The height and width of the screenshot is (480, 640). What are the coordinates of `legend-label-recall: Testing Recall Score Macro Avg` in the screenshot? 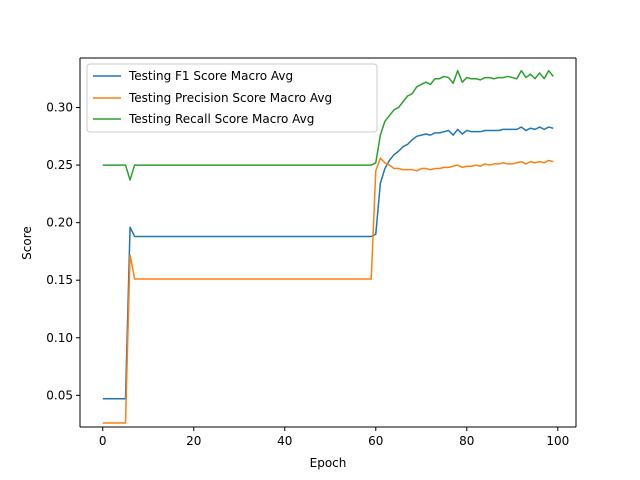 It's located at (221, 119).